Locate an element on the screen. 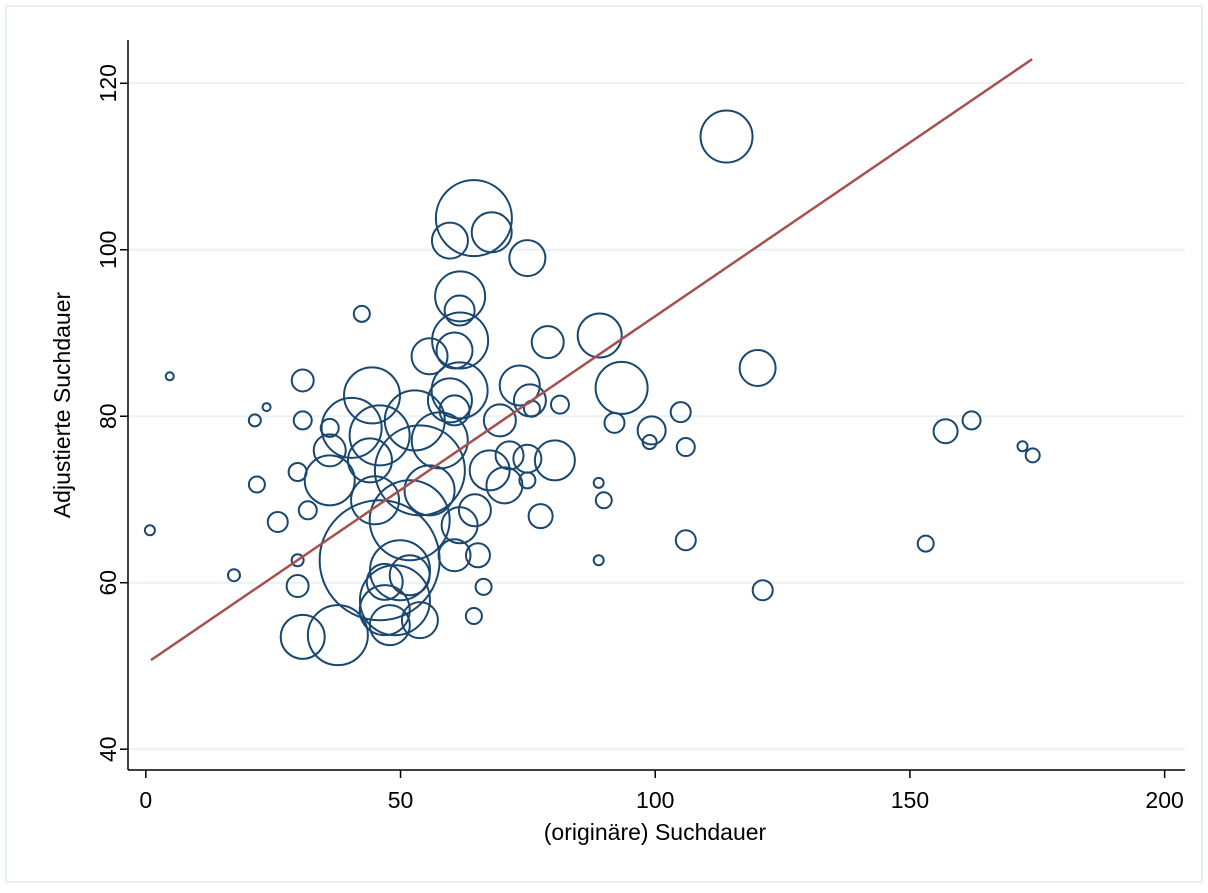  y-tick-label: 120 is located at coordinates (108, 83).